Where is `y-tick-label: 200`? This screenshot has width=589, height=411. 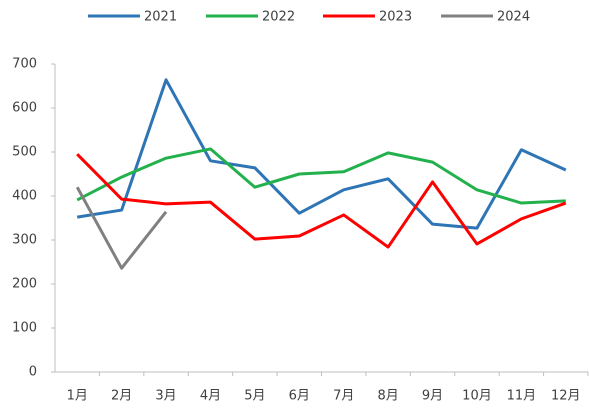 y-tick-label: 200 is located at coordinates (24, 284).